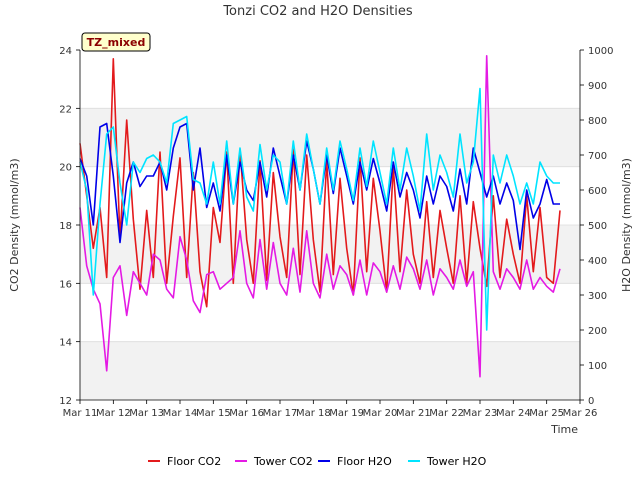 The image size is (640, 480). I want to click on x-axis-label: Time, so click(564, 429).